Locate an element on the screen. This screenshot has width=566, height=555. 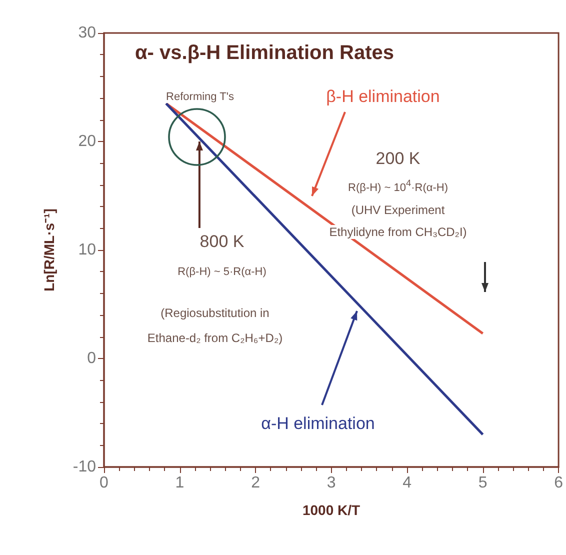
annotation: (UHV Experiment is located at coordinates (398, 210).